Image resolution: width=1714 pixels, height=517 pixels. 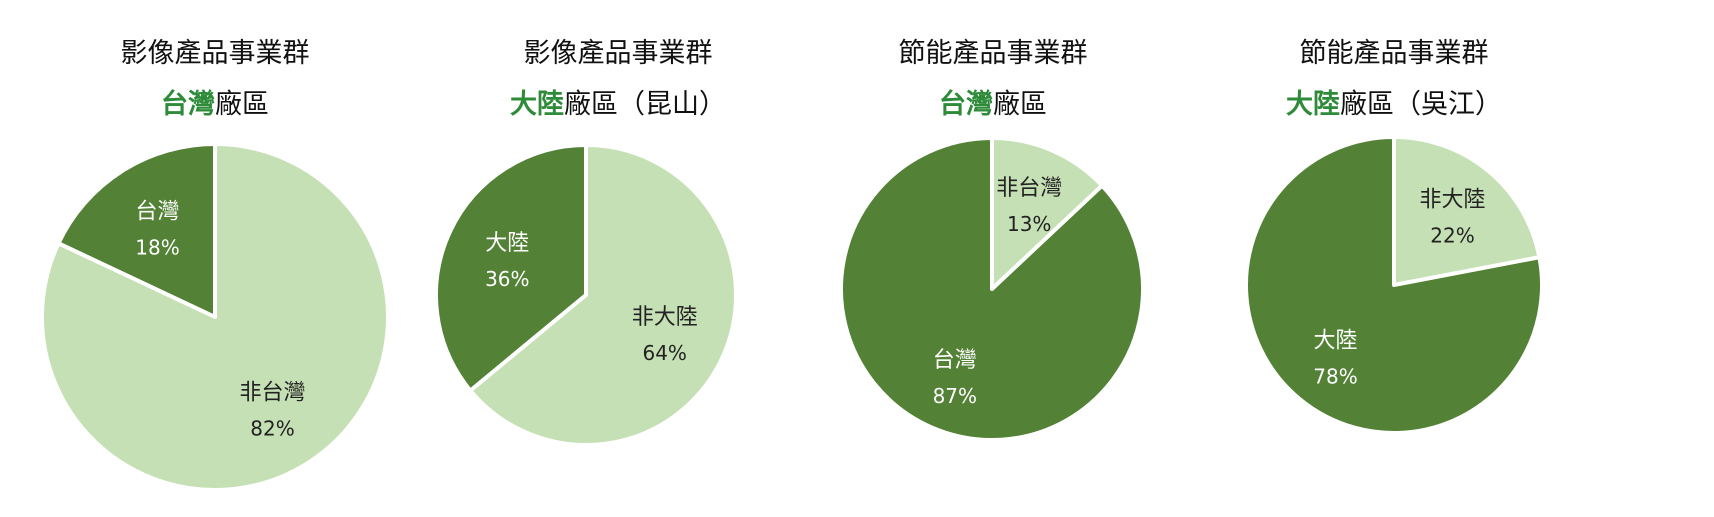 What do you see at coordinates (1421, 104) in the screenshot?
I see `title-rest: 廠區（吳江）` at bounding box center [1421, 104].